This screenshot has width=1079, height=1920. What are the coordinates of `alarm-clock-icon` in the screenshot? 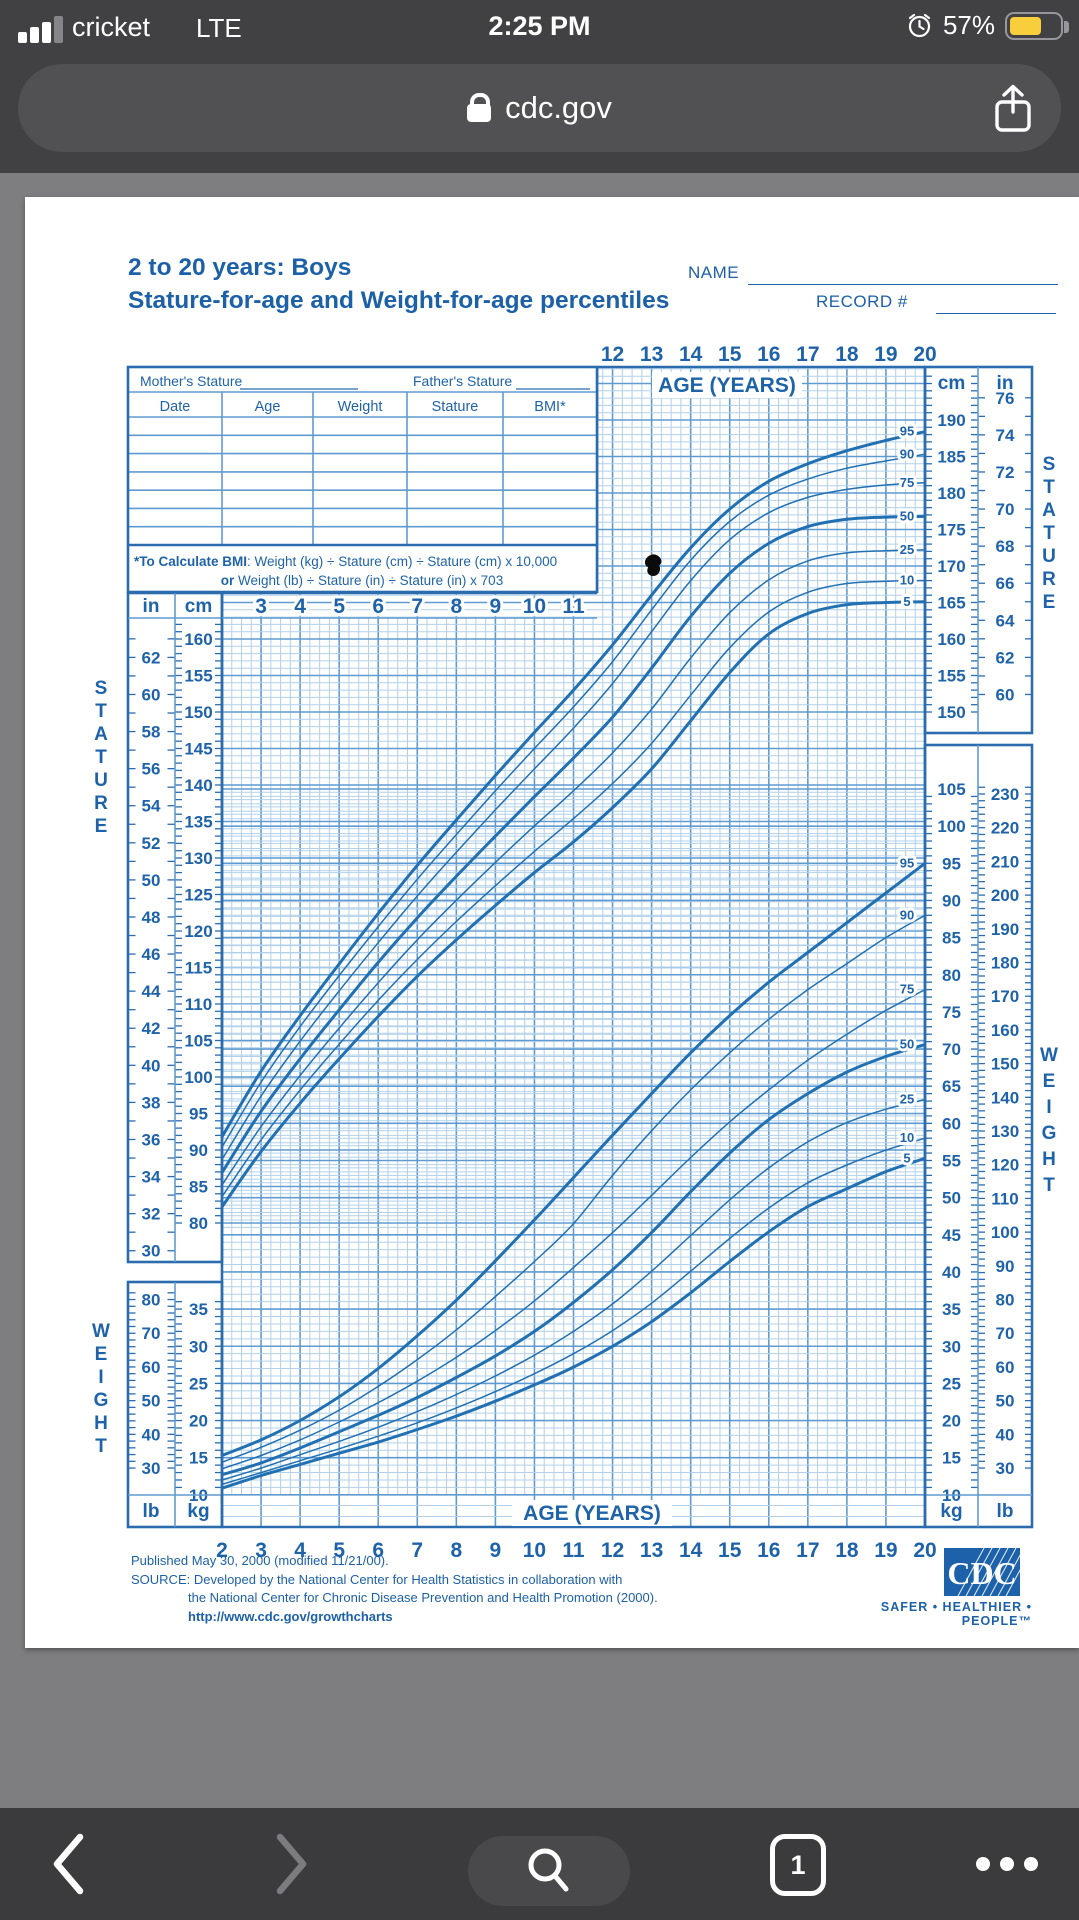 It's located at (919, 25).